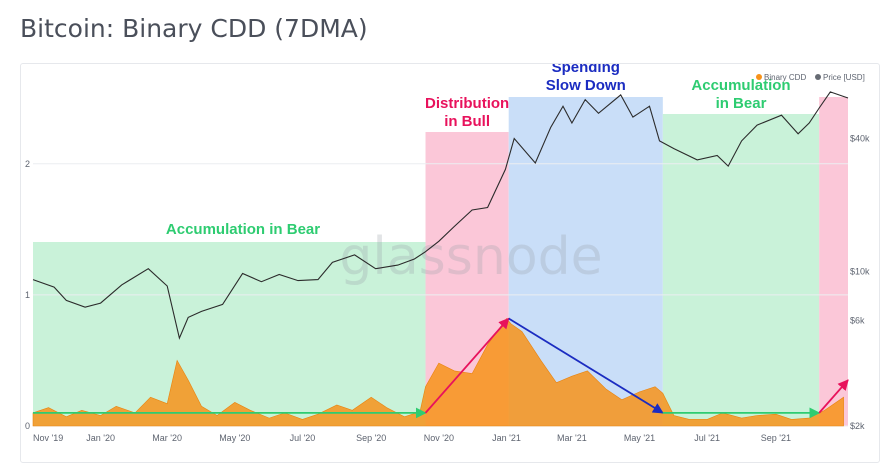 Image resolution: width=883 pixels, height=467 pixels. I want to click on x-tick-2: Mar '20, so click(167, 438).